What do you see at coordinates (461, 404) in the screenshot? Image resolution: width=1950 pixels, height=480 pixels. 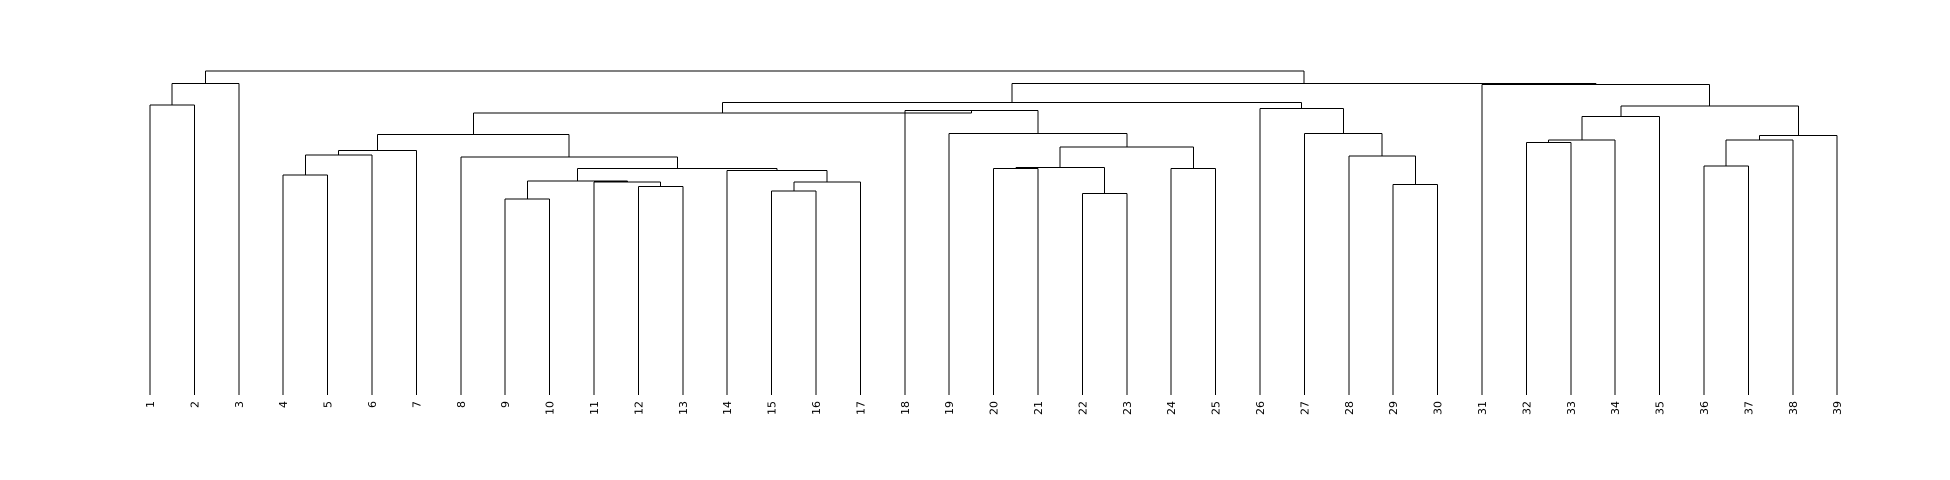 I see `leaf-label: 8` at bounding box center [461, 404].